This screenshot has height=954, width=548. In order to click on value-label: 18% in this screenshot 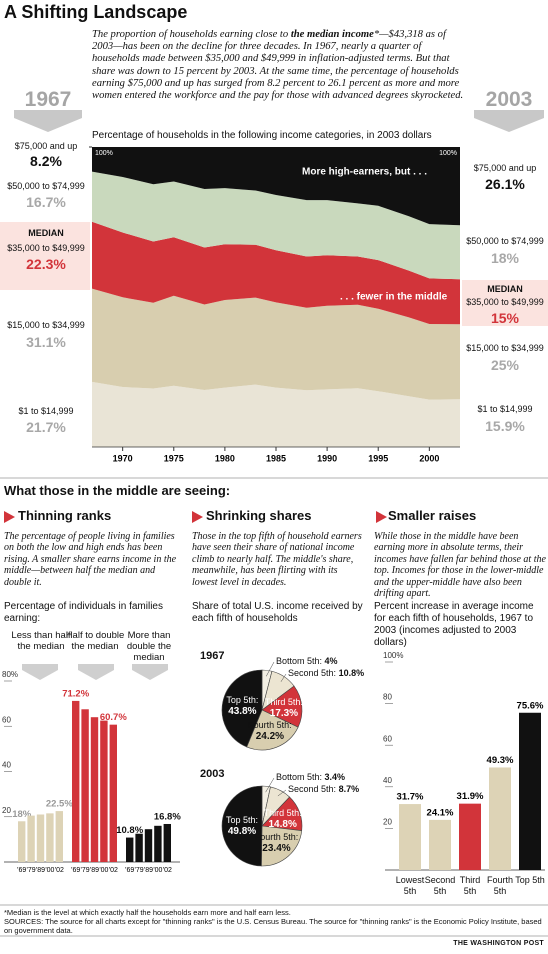, I will do `click(22, 814)`.